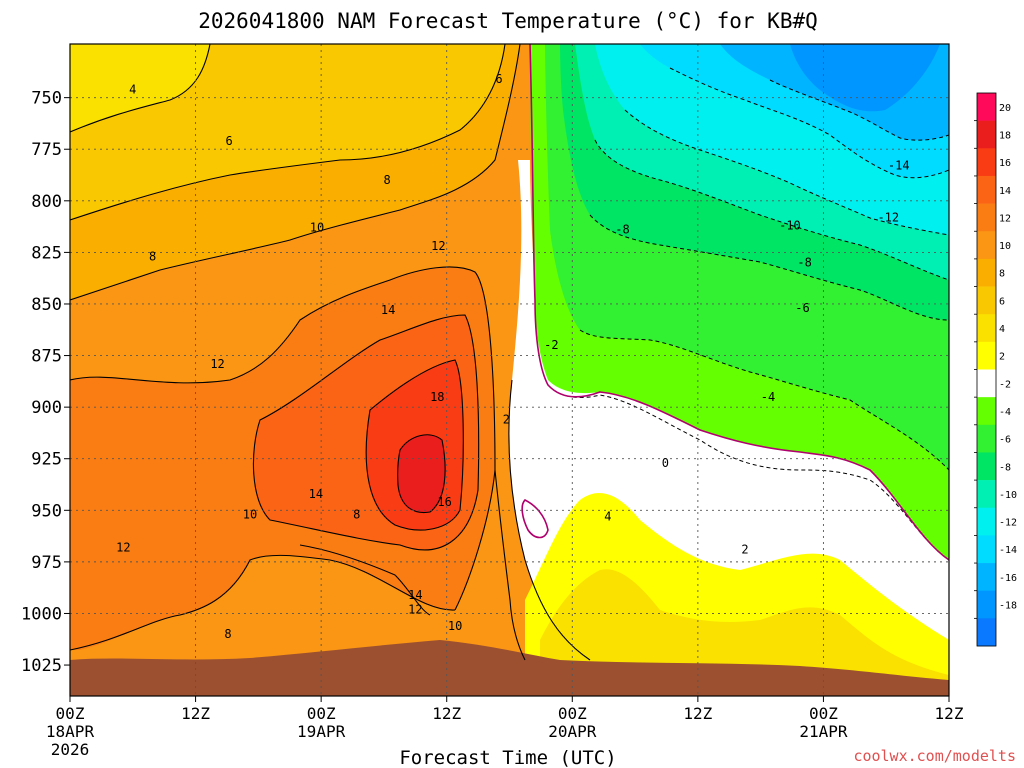 Image resolution: width=1024 pixels, height=768 pixels. Describe the element at coordinates (41, 666) in the screenshot. I see `y-tick-label: 1025` at that location.